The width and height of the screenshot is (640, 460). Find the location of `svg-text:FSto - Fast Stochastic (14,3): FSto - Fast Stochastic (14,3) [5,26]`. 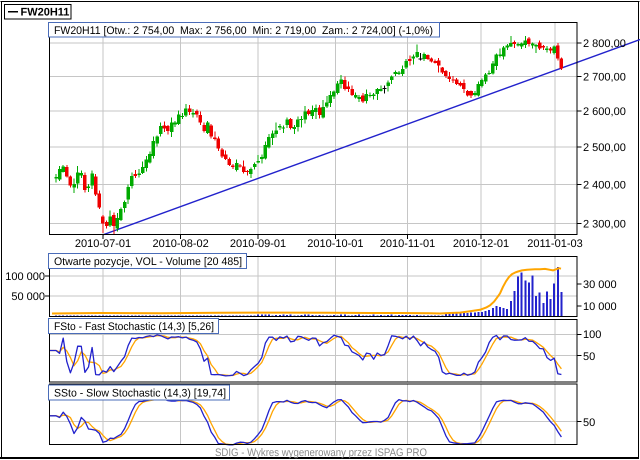

svg-text:FSto - Fast Stochastic (14,3): FSto - Fast Stochastic (14,3) [5,26] is located at coordinates (134, 327).